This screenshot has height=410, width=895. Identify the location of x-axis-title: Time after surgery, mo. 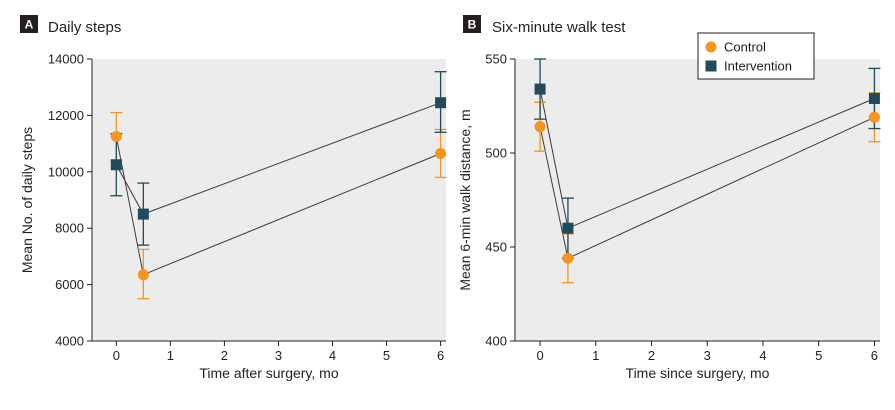
(268, 373).